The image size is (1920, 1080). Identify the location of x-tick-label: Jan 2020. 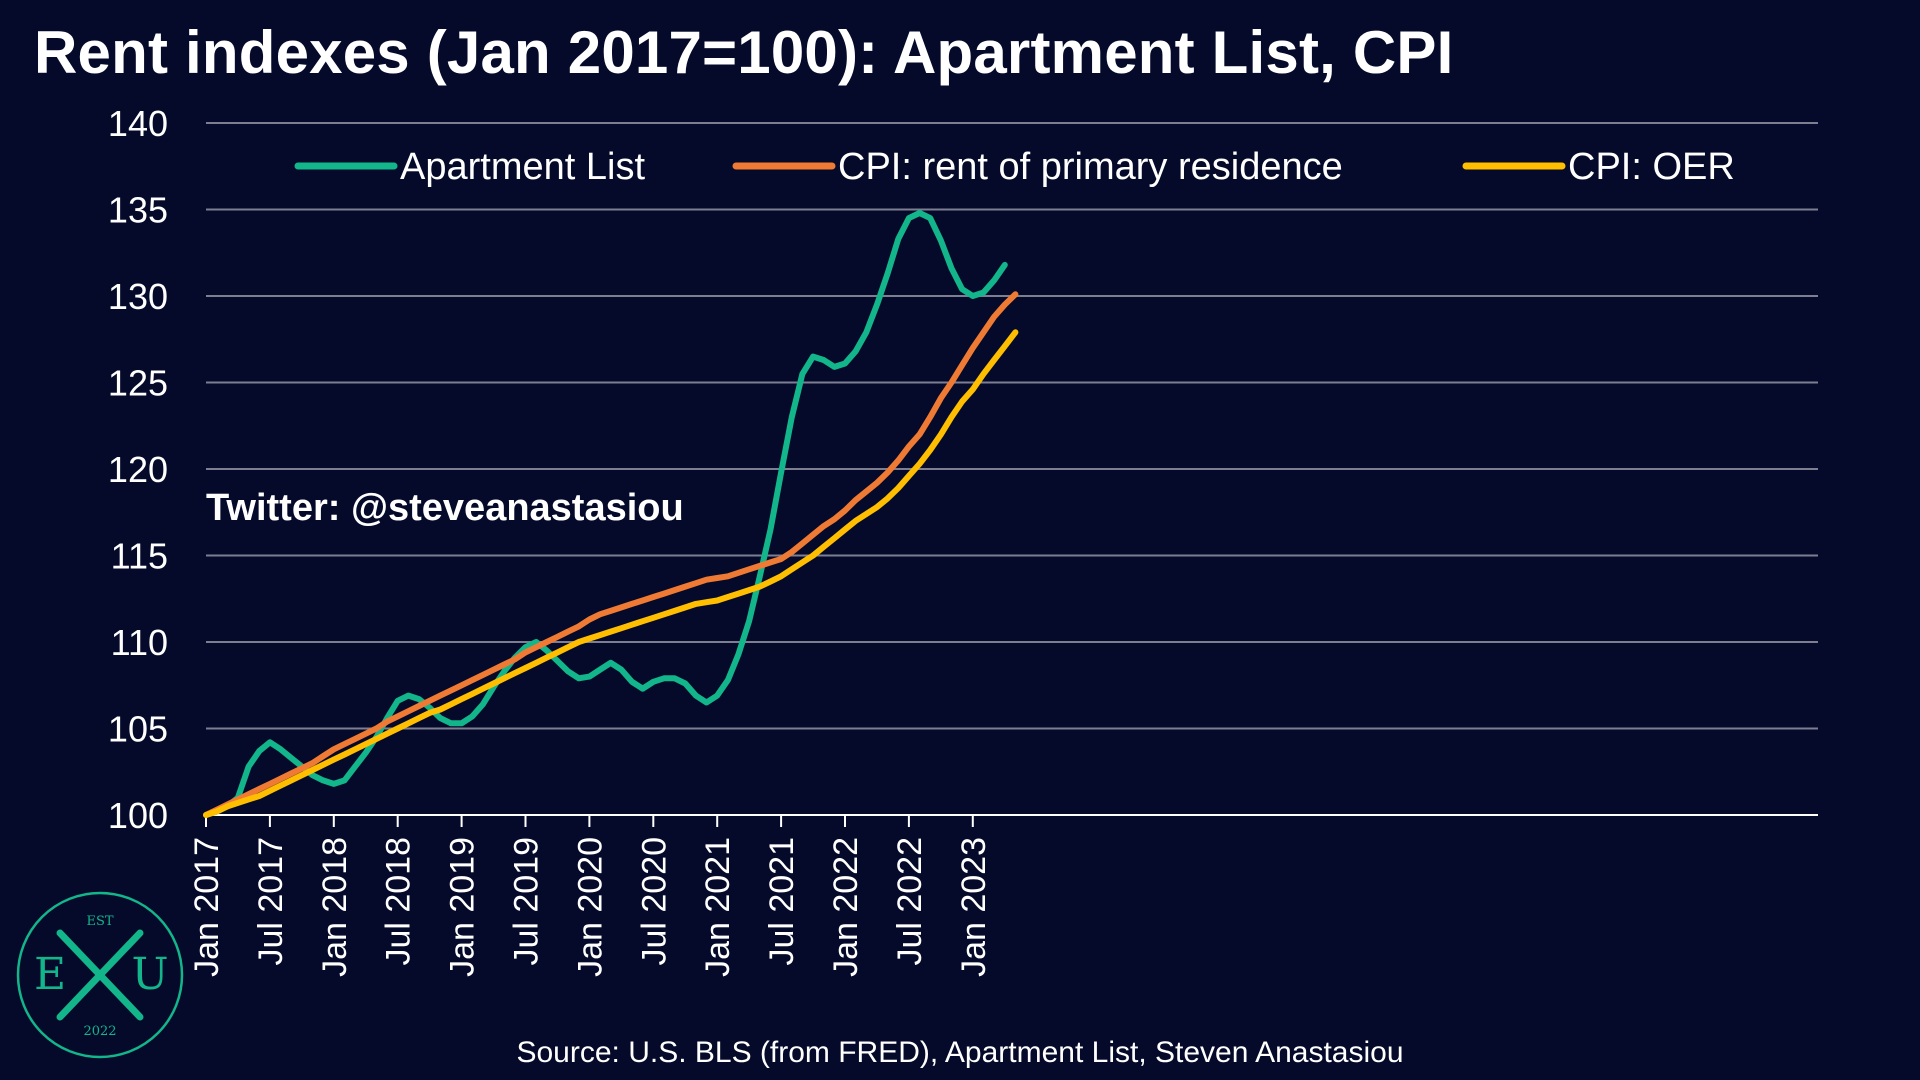
(590, 907).